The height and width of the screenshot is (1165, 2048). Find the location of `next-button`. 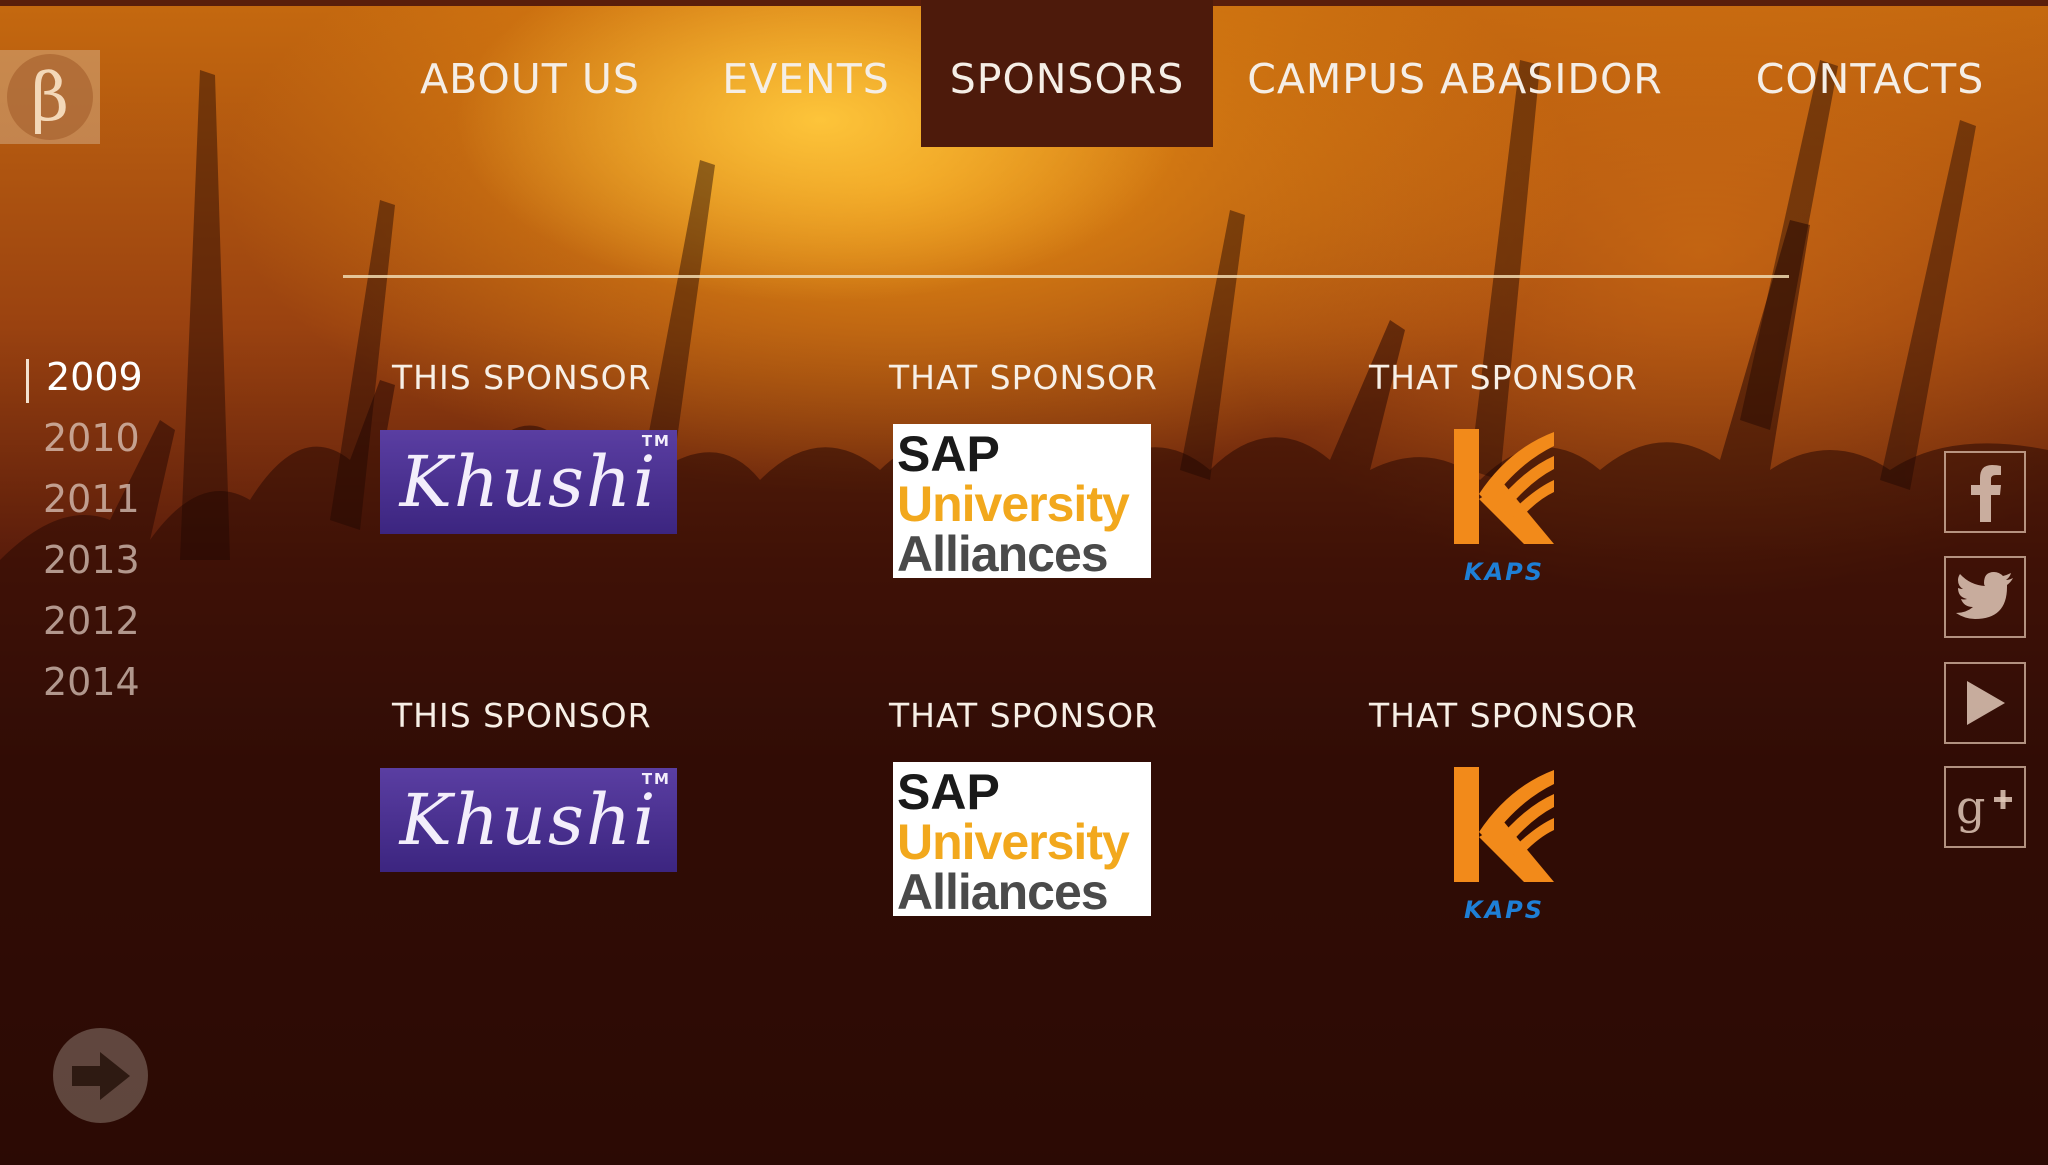

next-button is located at coordinates (100, 1075).